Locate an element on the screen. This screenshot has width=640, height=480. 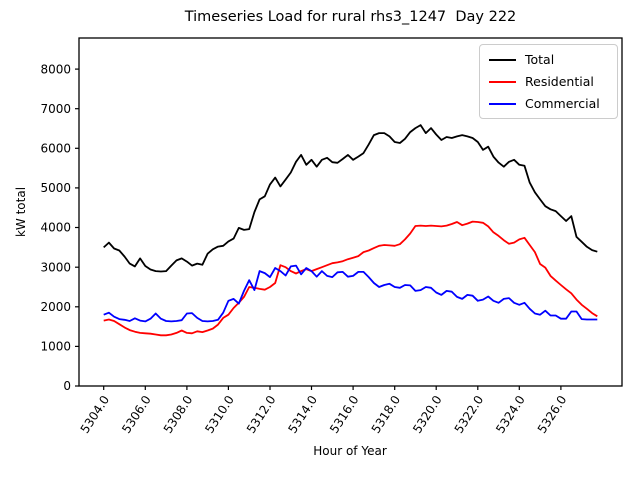
x-tick-label: 5318.0 is located at coordinates (386, 414).